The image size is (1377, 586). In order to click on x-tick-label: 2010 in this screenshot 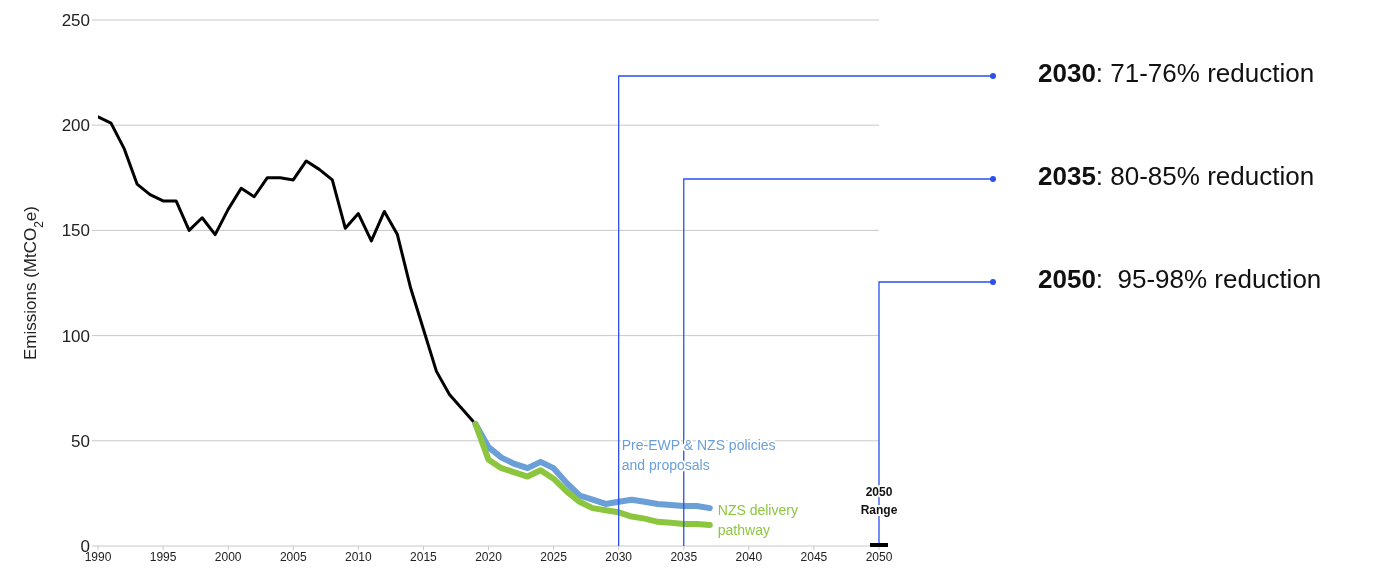, I will do `click(358, 556)`.